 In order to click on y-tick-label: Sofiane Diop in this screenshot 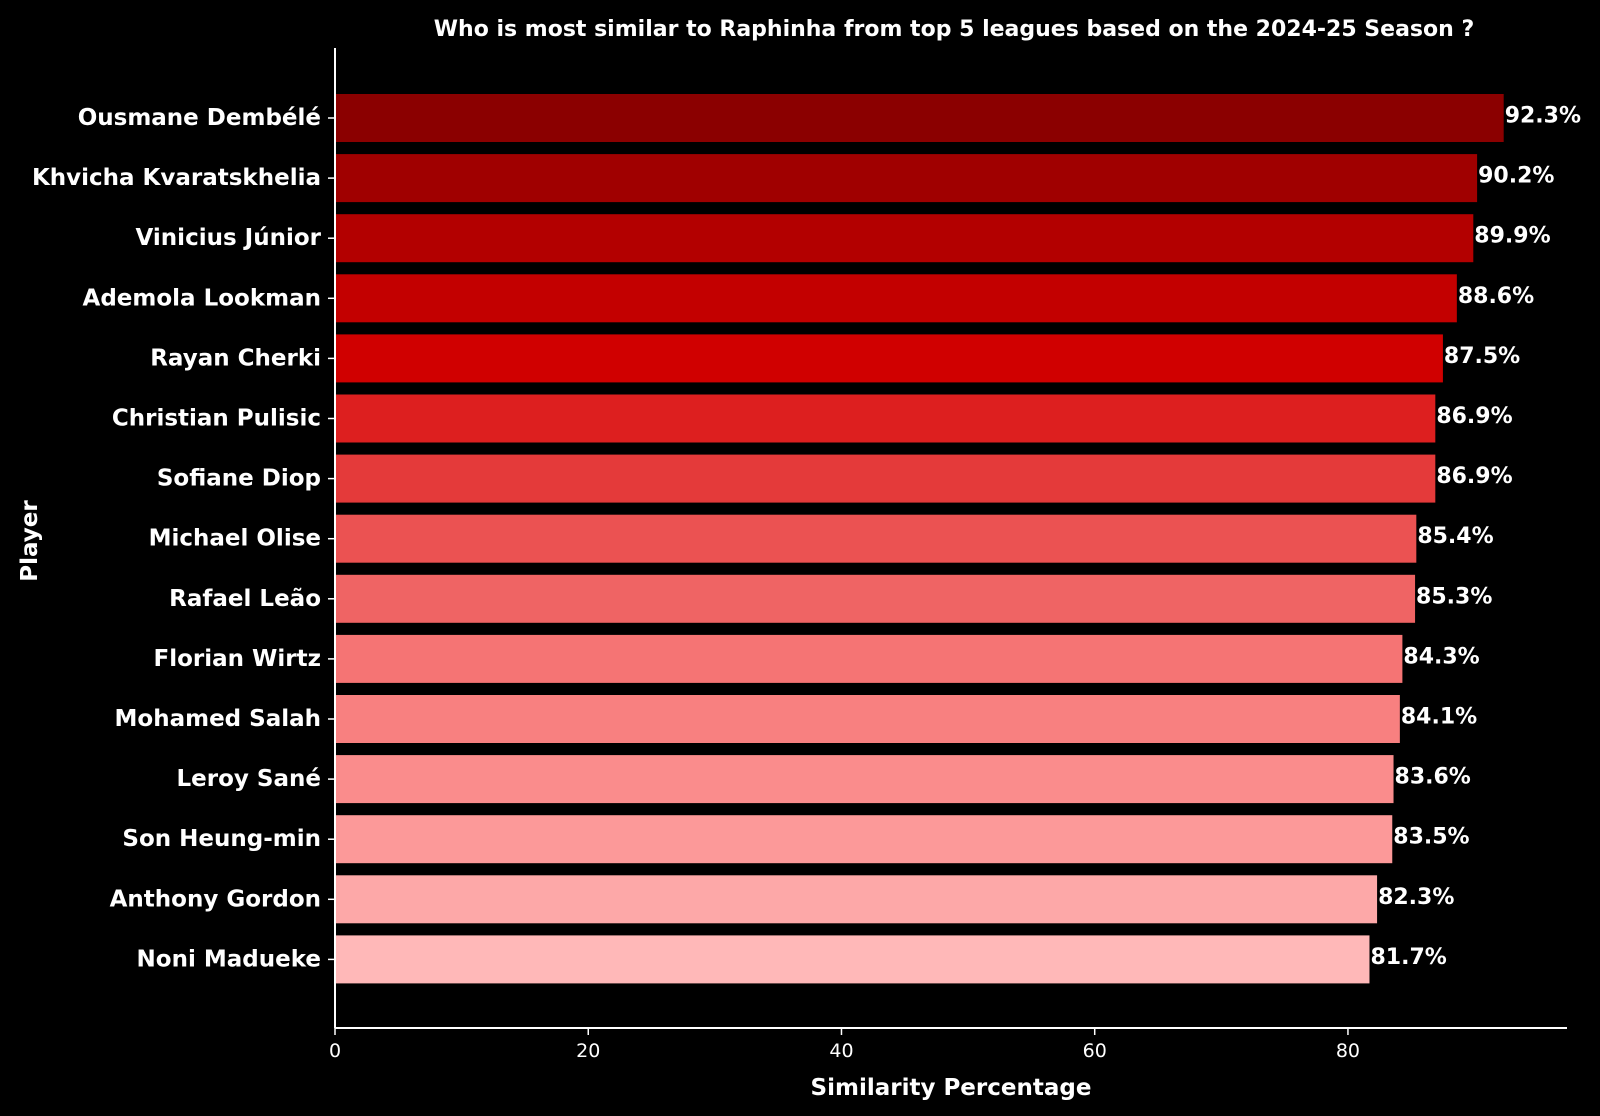, I will do `click(239, 479)`.